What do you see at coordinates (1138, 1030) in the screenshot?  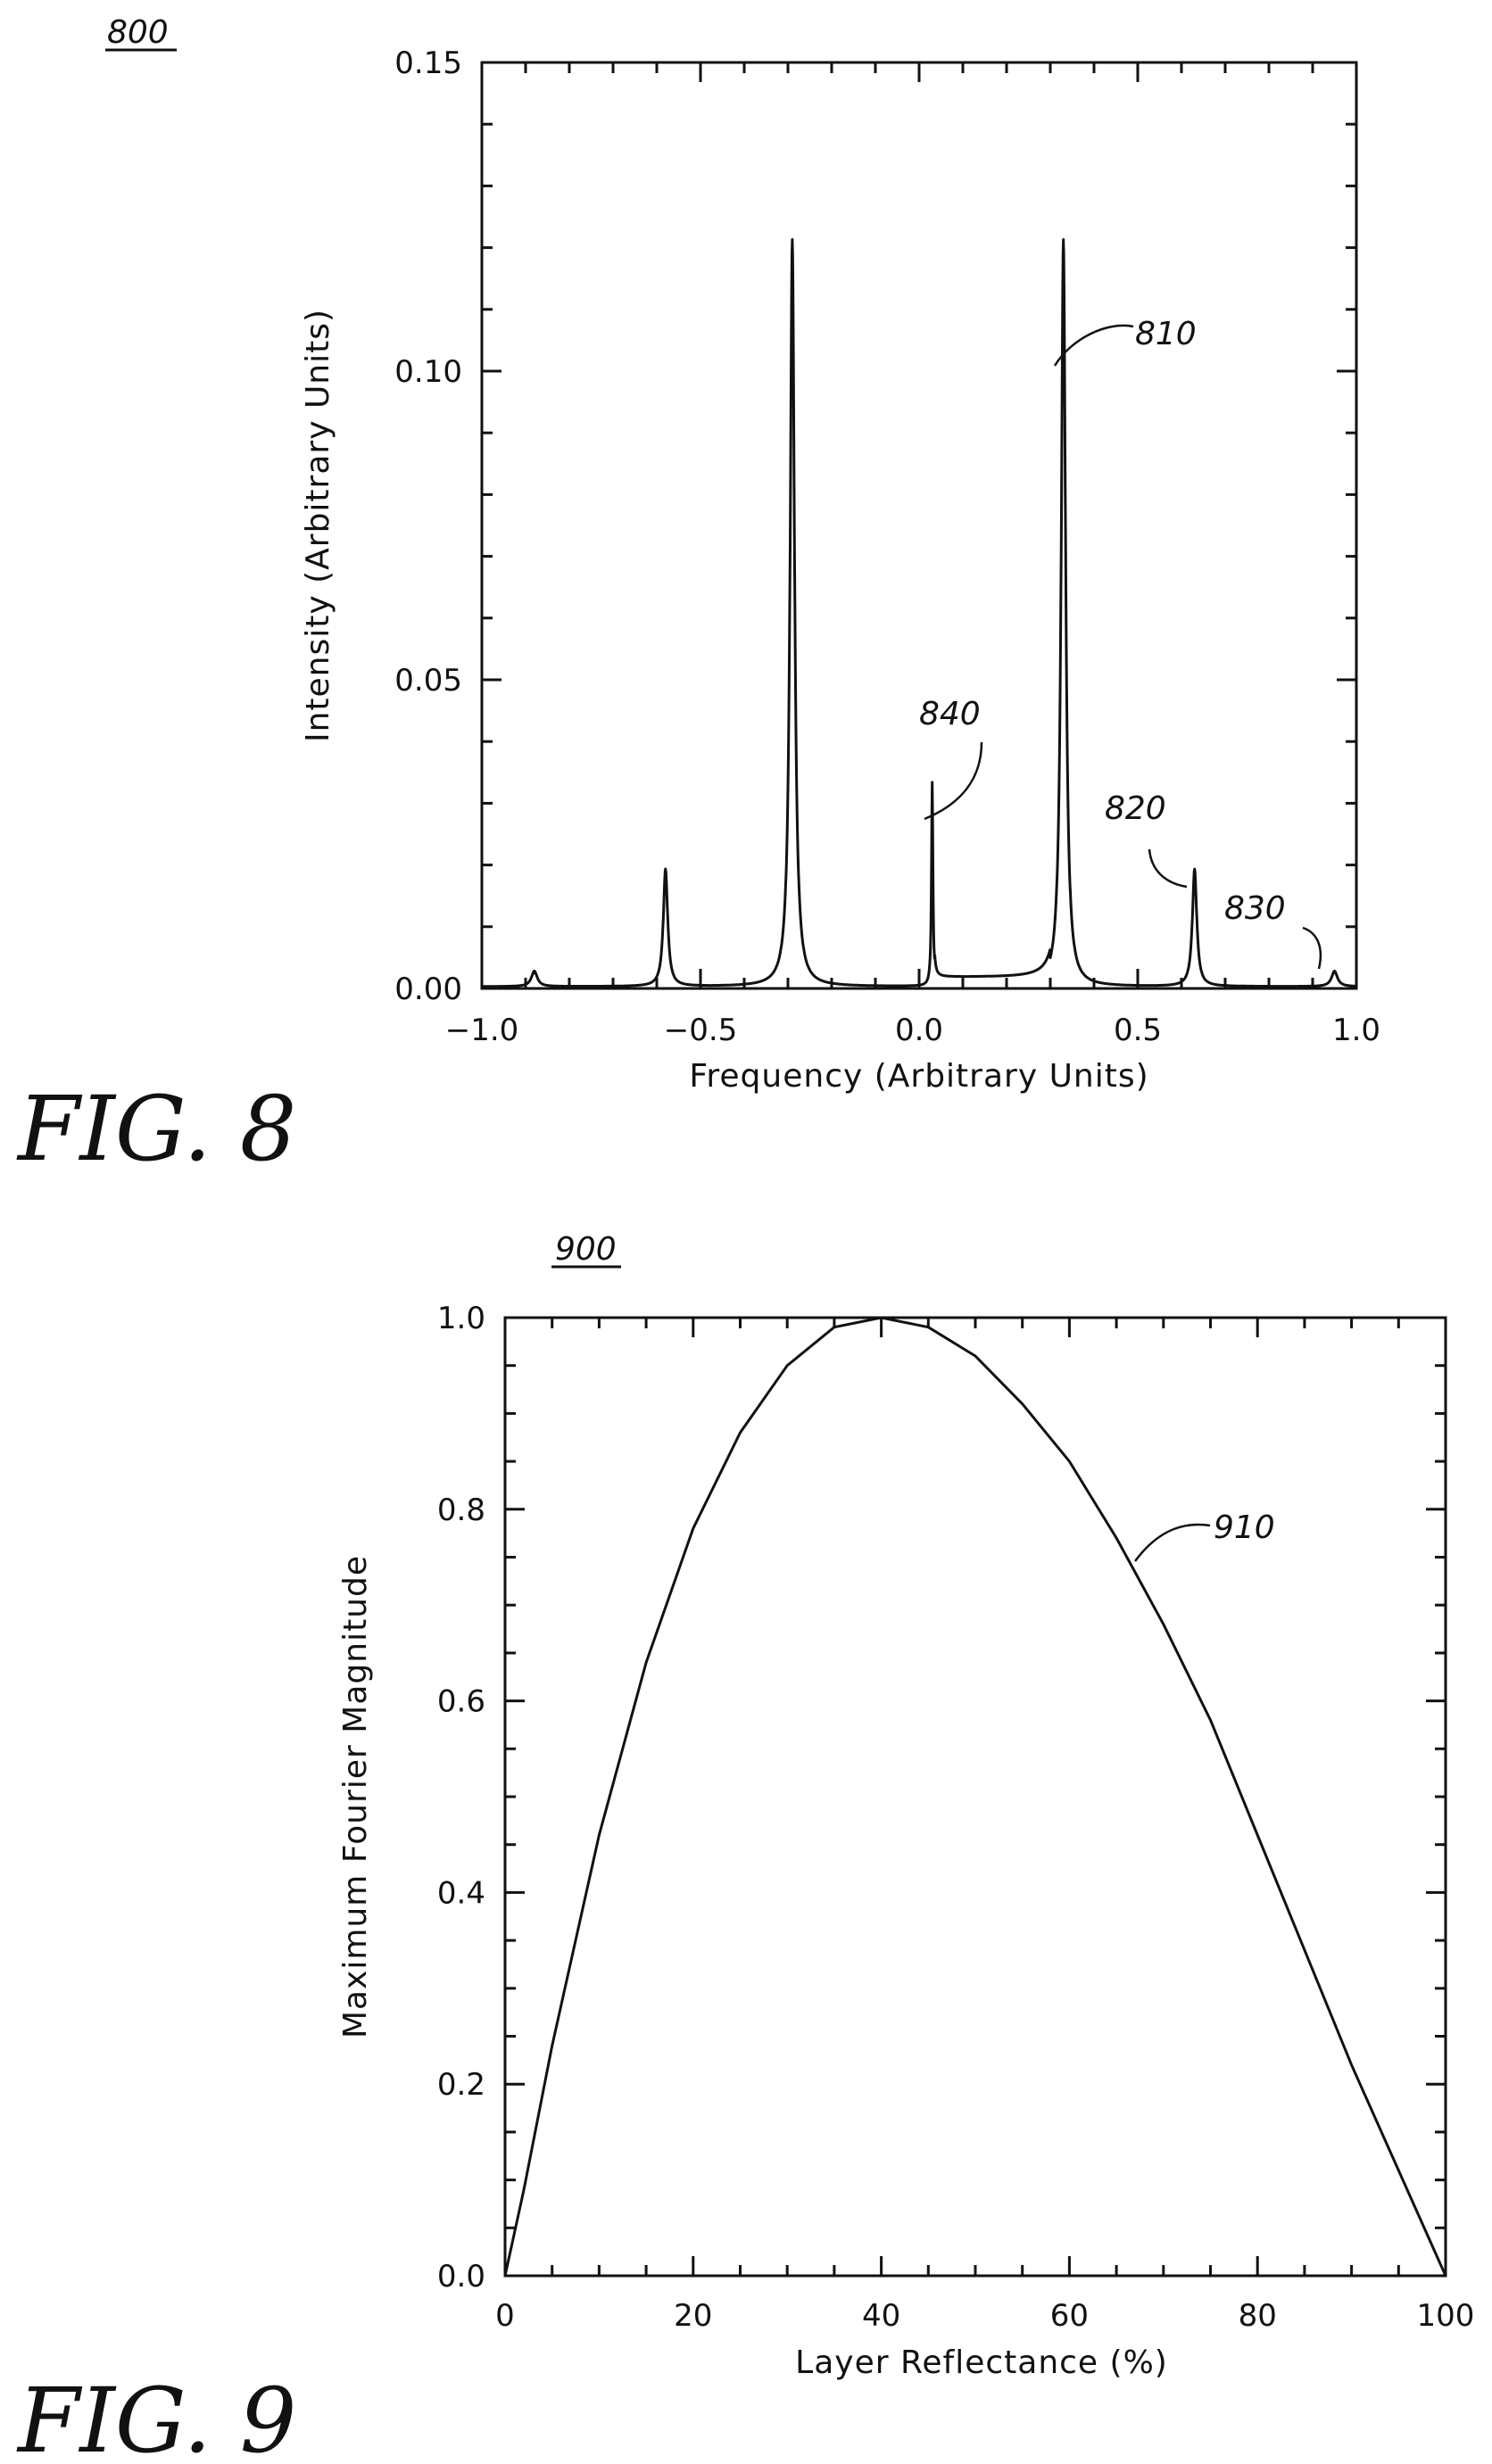 I see `fig8-x-tick-label: 0.5` at bounding box center [1138, 1030].